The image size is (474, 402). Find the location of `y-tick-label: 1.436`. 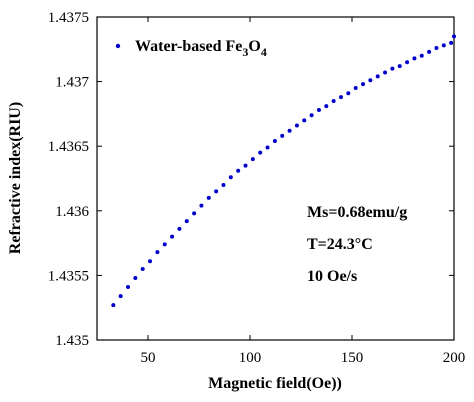

y-tick-label: 1.436 is located at coordinates (72, 212).